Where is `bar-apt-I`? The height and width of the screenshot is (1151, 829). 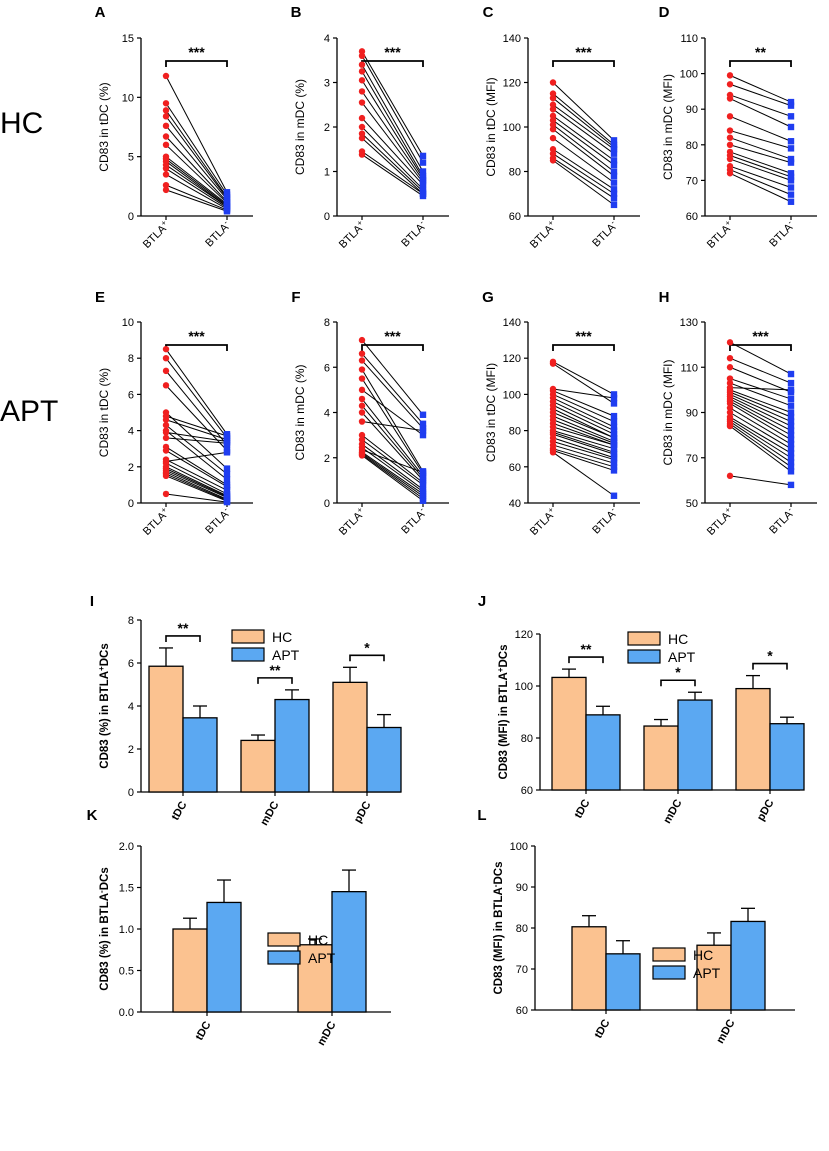
bar-apt-I is located at coordinates (200, 755).